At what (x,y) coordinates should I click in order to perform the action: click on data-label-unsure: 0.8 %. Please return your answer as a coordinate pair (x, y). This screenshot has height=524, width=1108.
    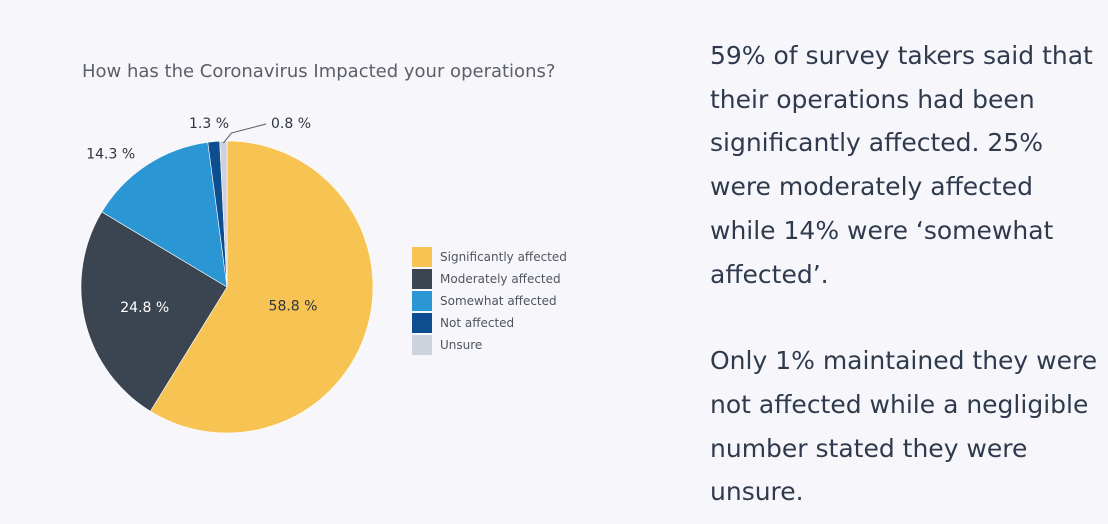
    Looking at the image, I should click on (291, 124).